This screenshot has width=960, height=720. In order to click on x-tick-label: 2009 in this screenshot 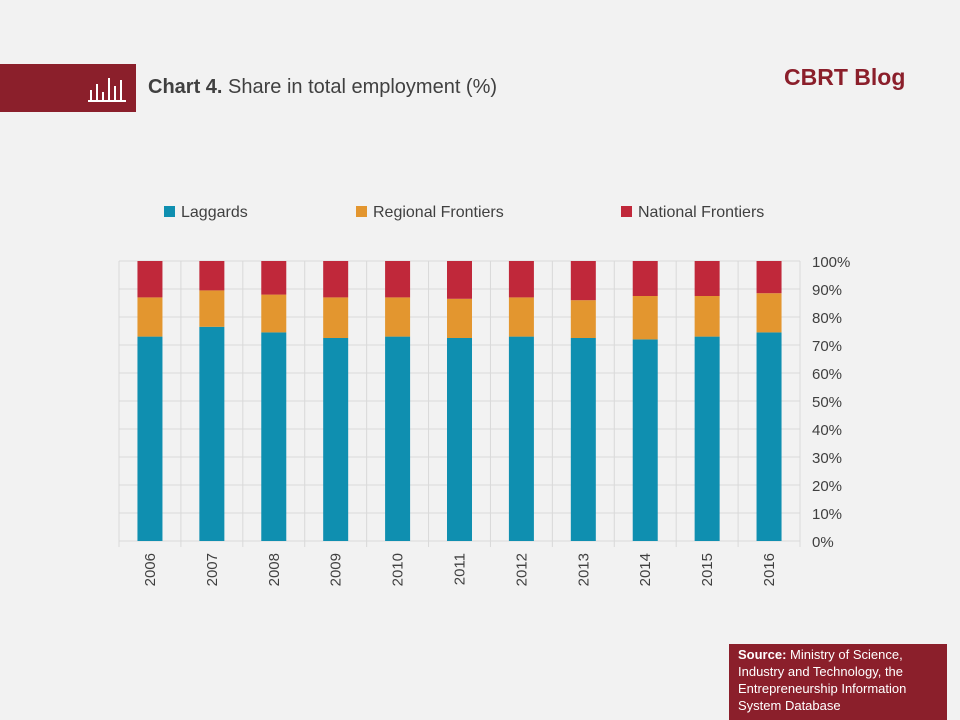, I will do `click(336, 569)`.